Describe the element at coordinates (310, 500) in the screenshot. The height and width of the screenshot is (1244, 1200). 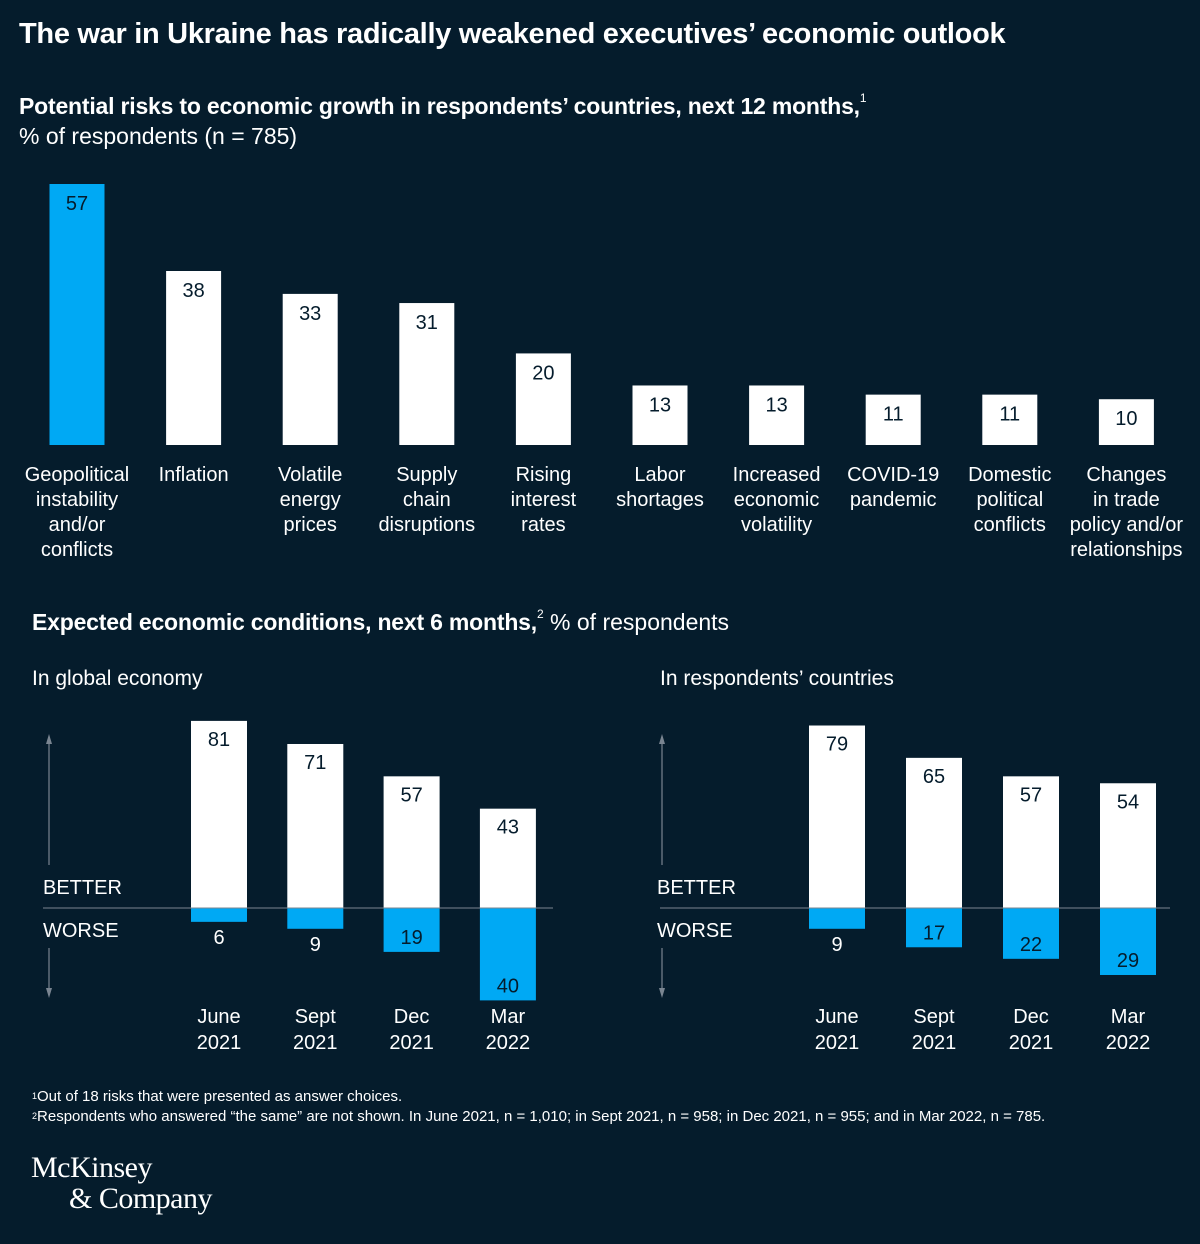
I see `category-label-2-line-1: energy` at that location.